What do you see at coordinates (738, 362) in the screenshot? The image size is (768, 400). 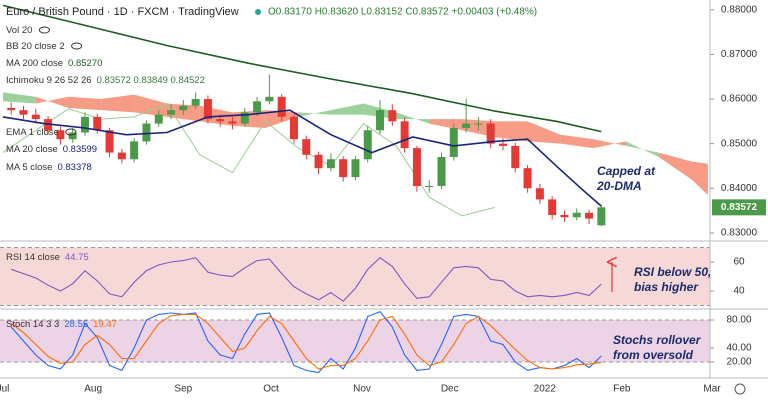 I see `y-tick-label: 20.00` at bounding box center [738, 362].